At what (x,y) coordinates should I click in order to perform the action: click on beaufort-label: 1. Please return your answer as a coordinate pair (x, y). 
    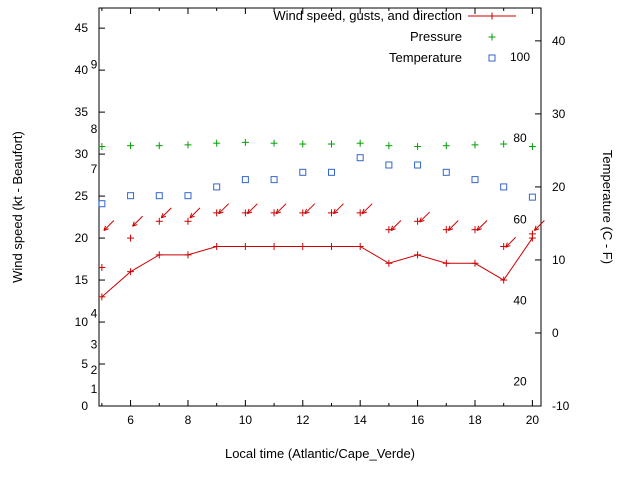
    Looking at the image, I should click on (94, 389).